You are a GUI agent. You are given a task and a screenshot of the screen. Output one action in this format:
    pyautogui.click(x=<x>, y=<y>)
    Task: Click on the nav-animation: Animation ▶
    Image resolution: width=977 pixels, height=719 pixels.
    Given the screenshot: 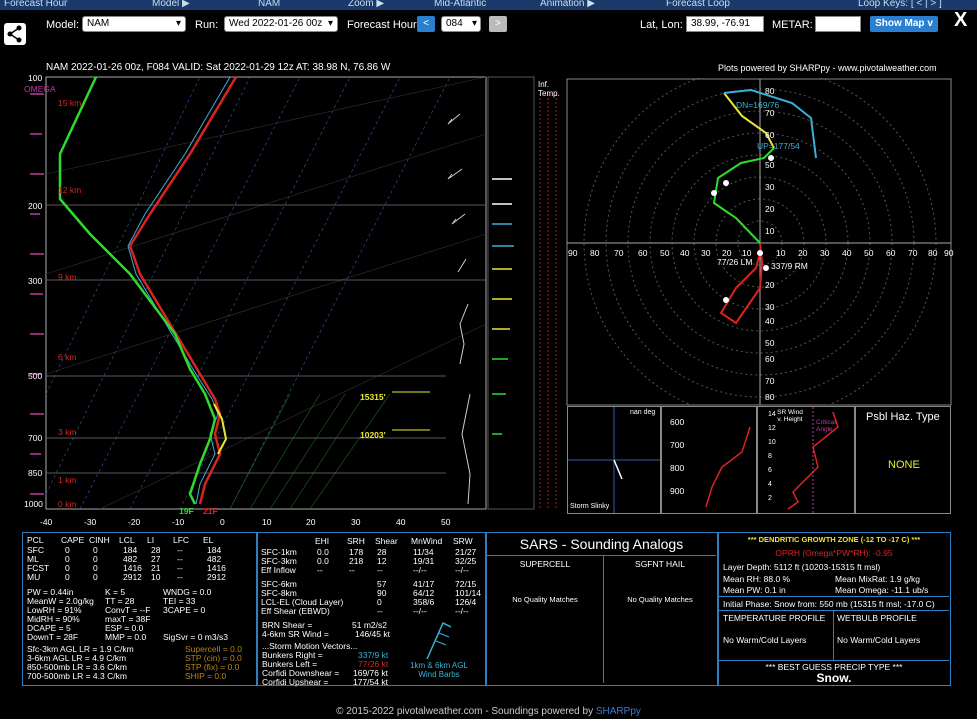 What is the action you would take?
    pyautogui.click(x=567, y=4)
    